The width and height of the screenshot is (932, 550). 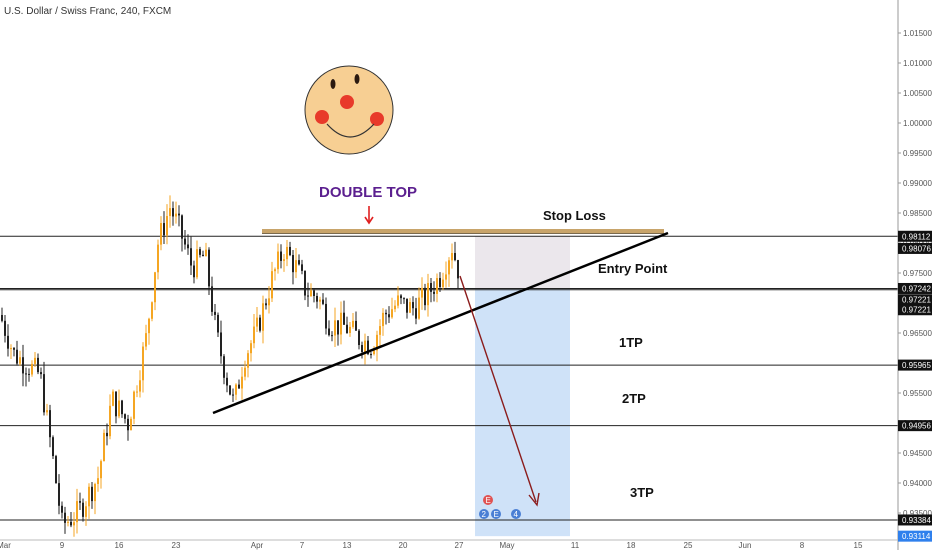 I want to click on y-tick-label: 1.00500, so click(x=917, y=93).